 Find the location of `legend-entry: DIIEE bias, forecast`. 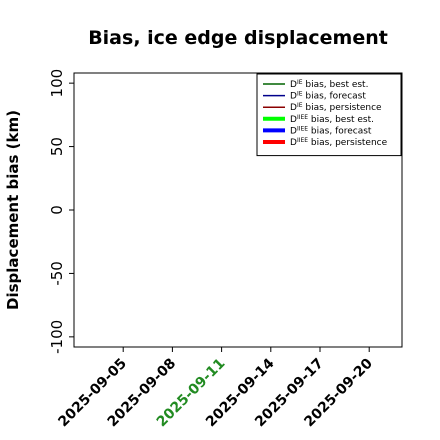

legend-entry: DIIEE bias, forecast is located at coordinates (331, 130).